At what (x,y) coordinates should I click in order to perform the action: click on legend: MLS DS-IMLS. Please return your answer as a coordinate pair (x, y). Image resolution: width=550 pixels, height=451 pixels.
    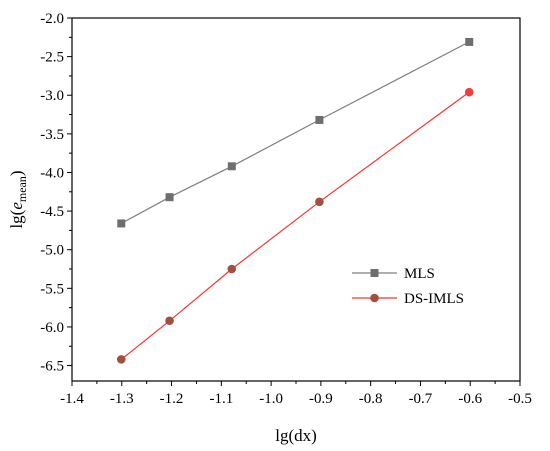
    Looking at the image, I should click on (408, 286).